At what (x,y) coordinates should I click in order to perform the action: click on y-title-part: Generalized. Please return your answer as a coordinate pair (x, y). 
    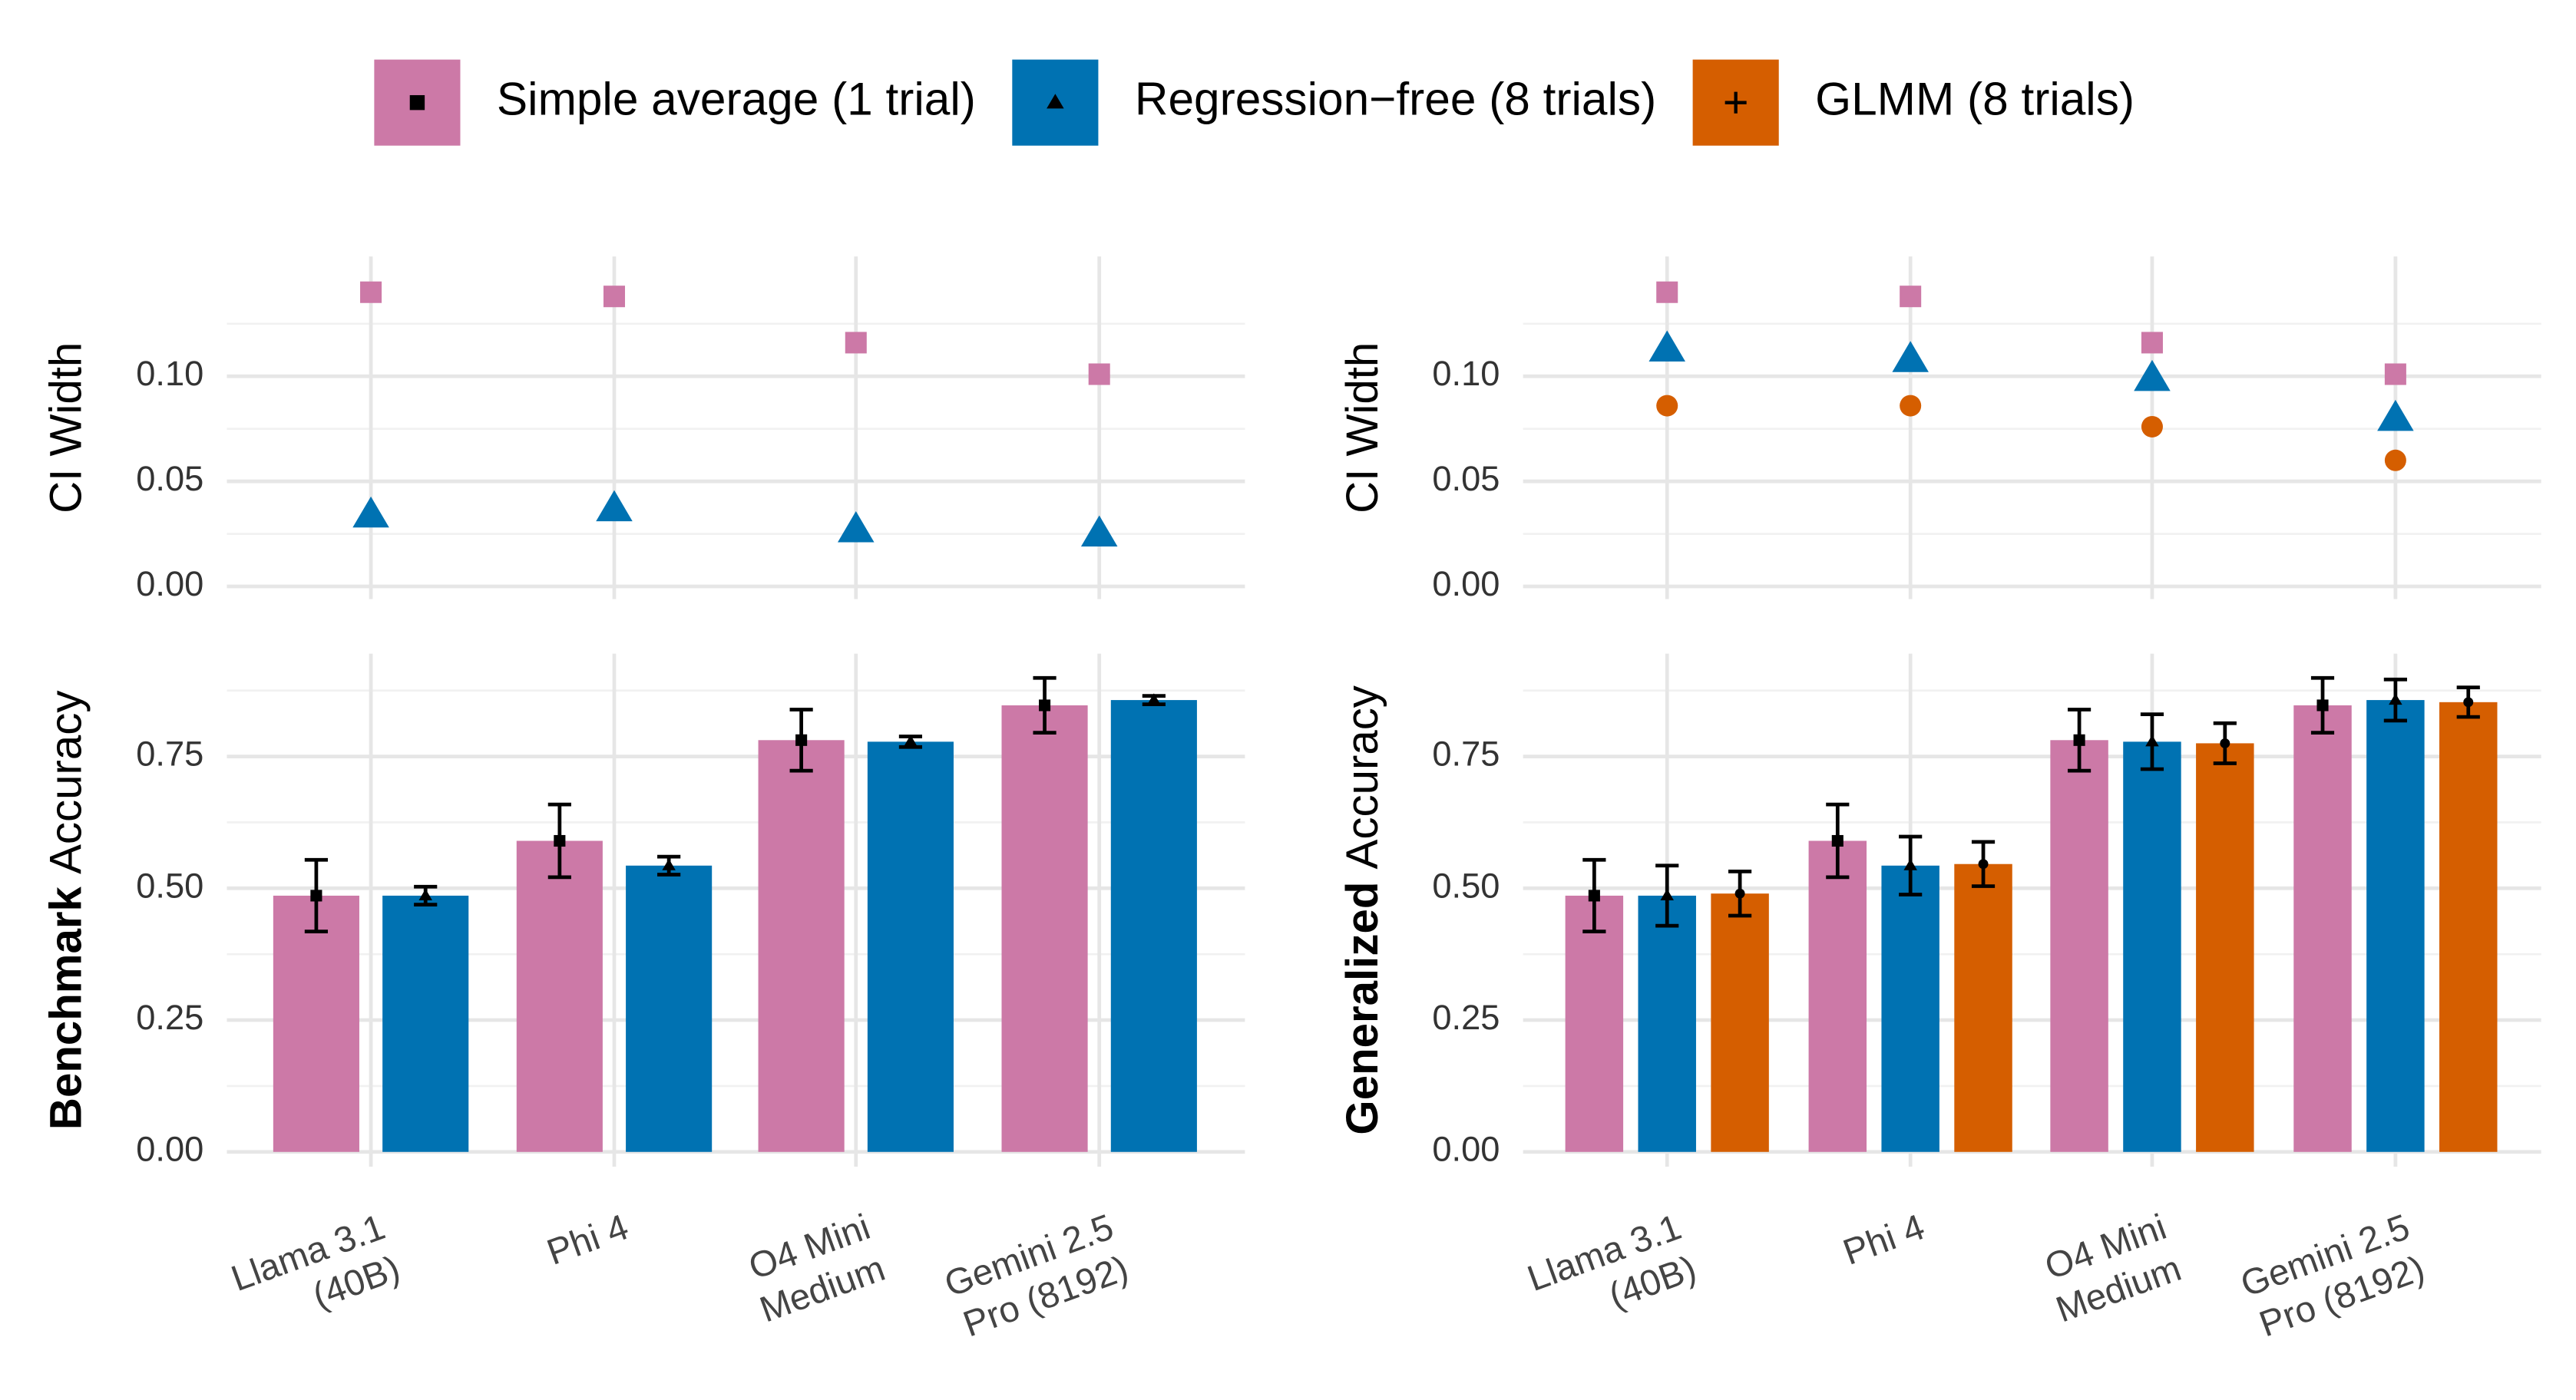
    Looking at the image, I should click on (1362, 1009).